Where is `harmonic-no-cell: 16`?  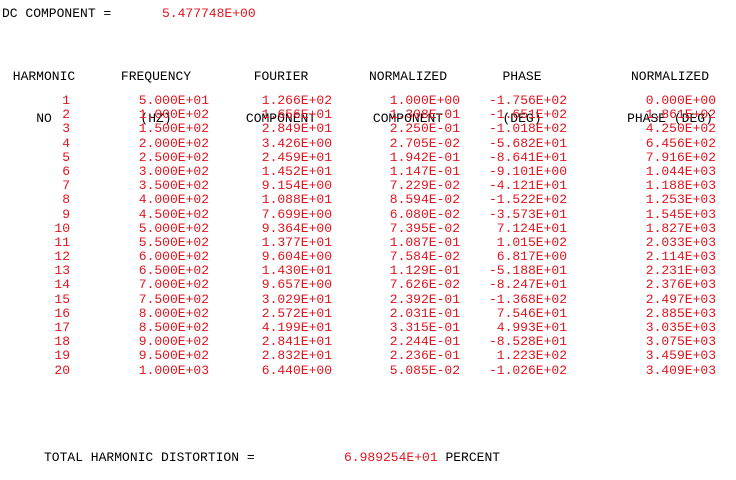 harmonic-no-cell: 16 is located at coordinates (62, 313).